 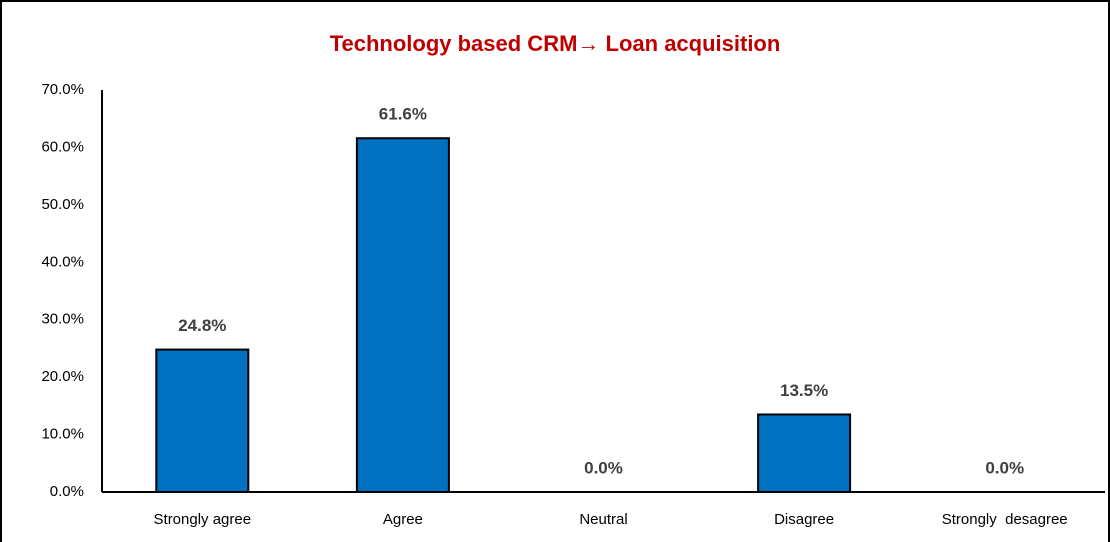 What do you see at coordinates (1005, 519) in the screenshot?
I see `x-tick-label: Strongly desagree` at bounding box center [1005, 519].